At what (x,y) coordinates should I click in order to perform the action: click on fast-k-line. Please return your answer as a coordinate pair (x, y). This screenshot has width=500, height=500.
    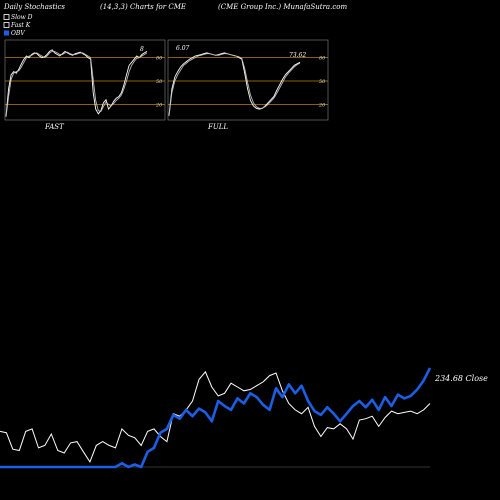
    Looking at the image, I should click on (76, 83).